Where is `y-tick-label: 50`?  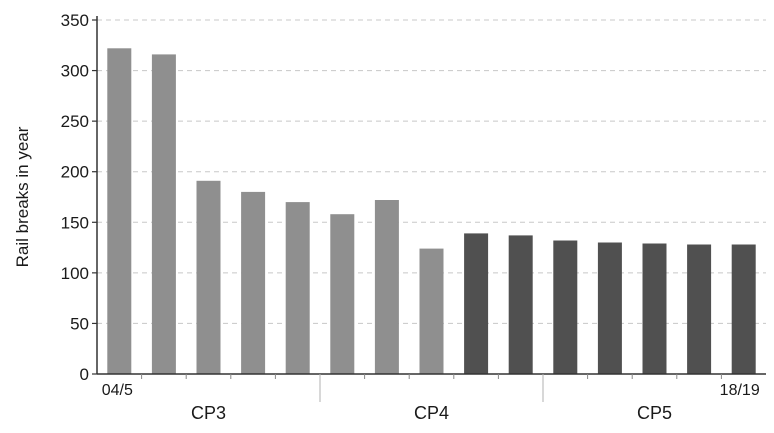 y-tick-label: 50 is located at coordinates (79, 323).